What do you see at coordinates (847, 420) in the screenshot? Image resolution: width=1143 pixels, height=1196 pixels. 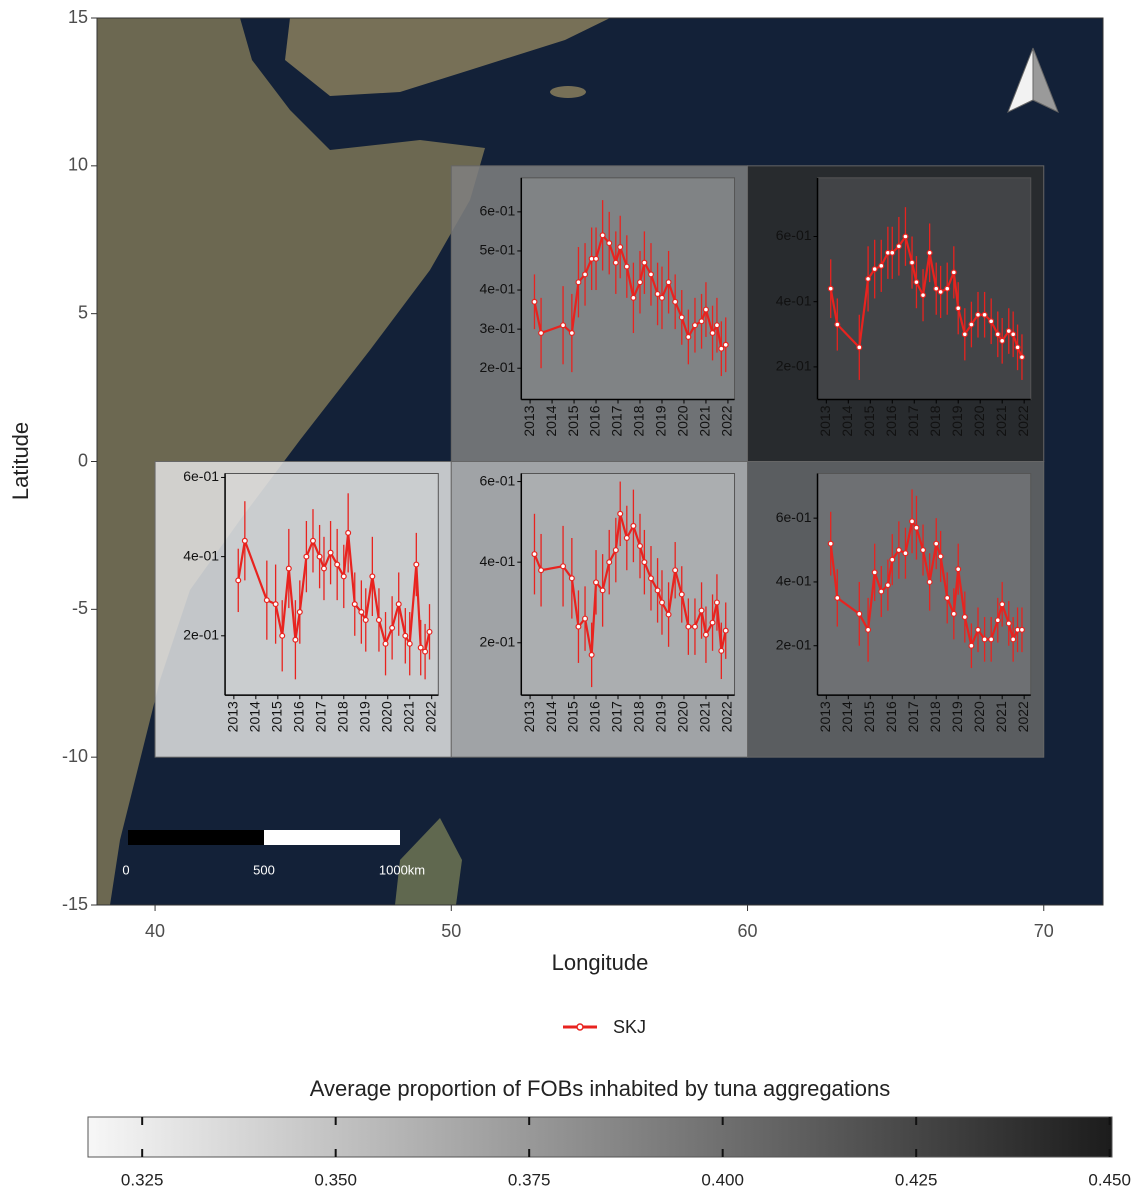 I see `inset-x-tick-label: 2014` at bounding box center [847, 420].